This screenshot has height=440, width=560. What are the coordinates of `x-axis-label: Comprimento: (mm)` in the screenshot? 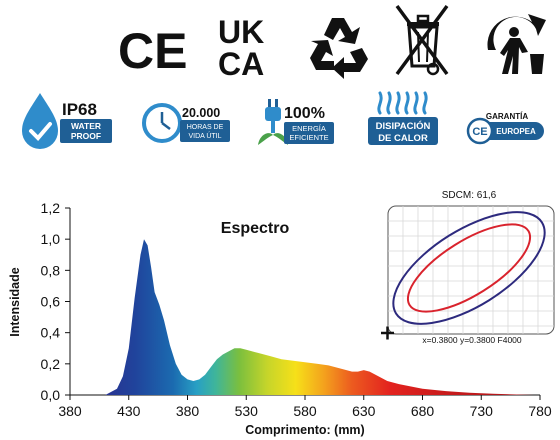 It's located at (304, 430).